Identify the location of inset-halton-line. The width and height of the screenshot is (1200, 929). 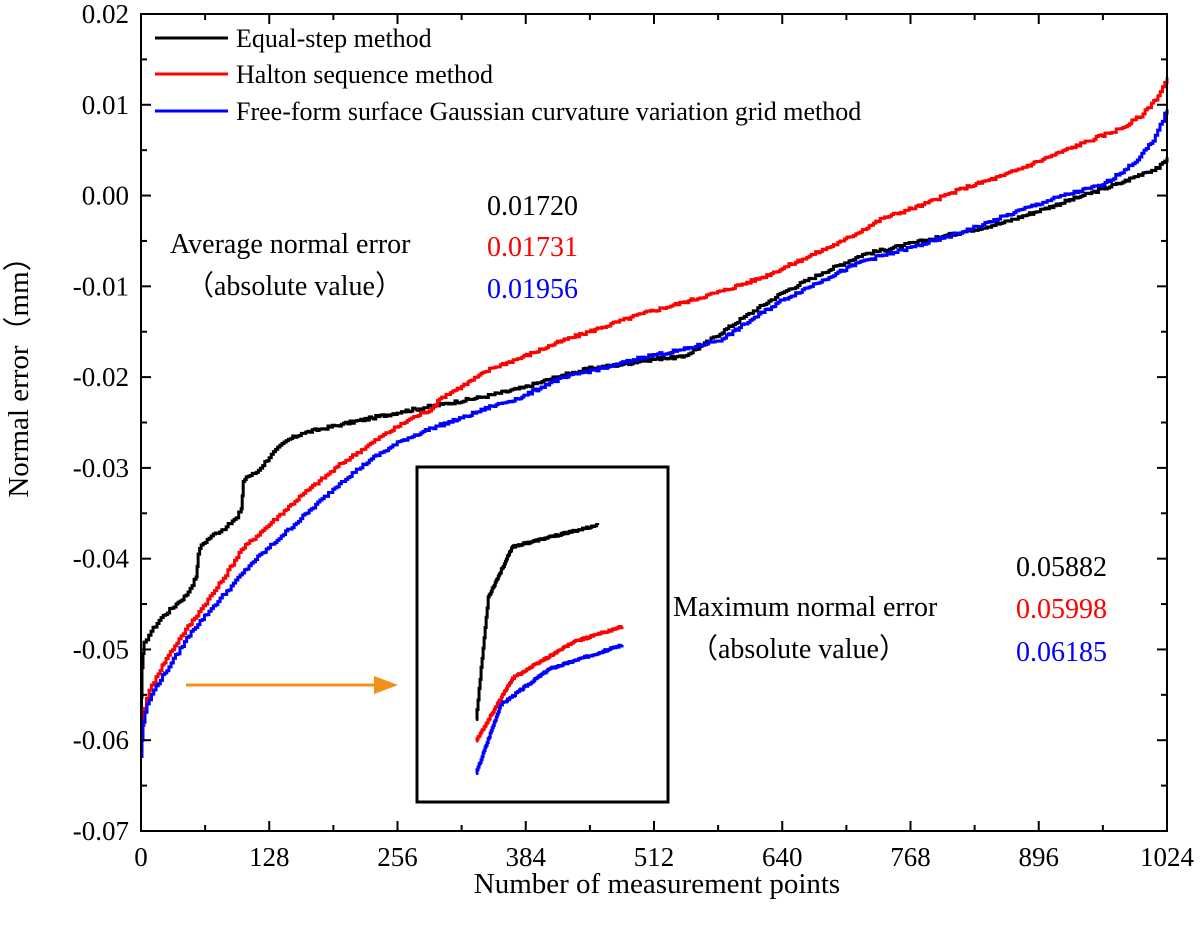
(549, 684).